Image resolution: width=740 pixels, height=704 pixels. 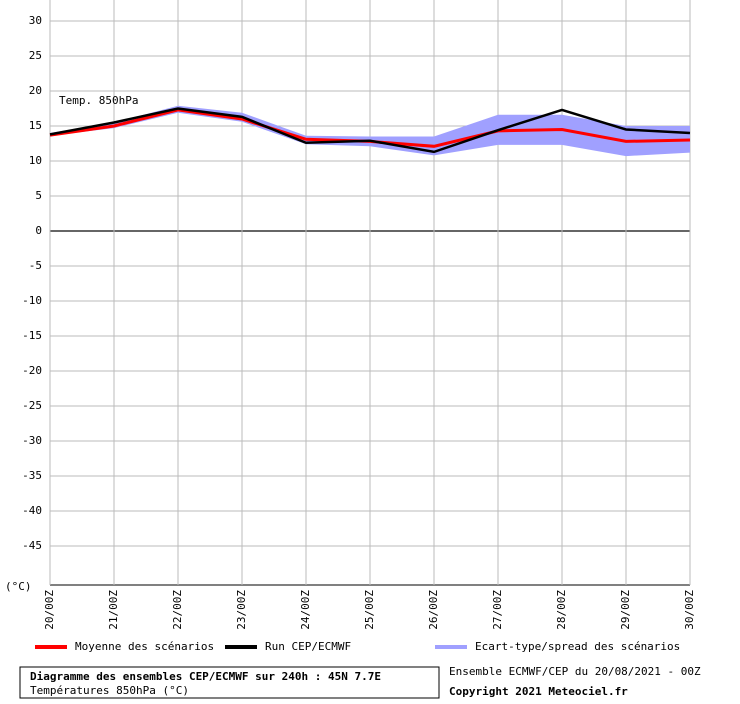 I want to click on y-tick-label: 5, so click(x=38, y=195).